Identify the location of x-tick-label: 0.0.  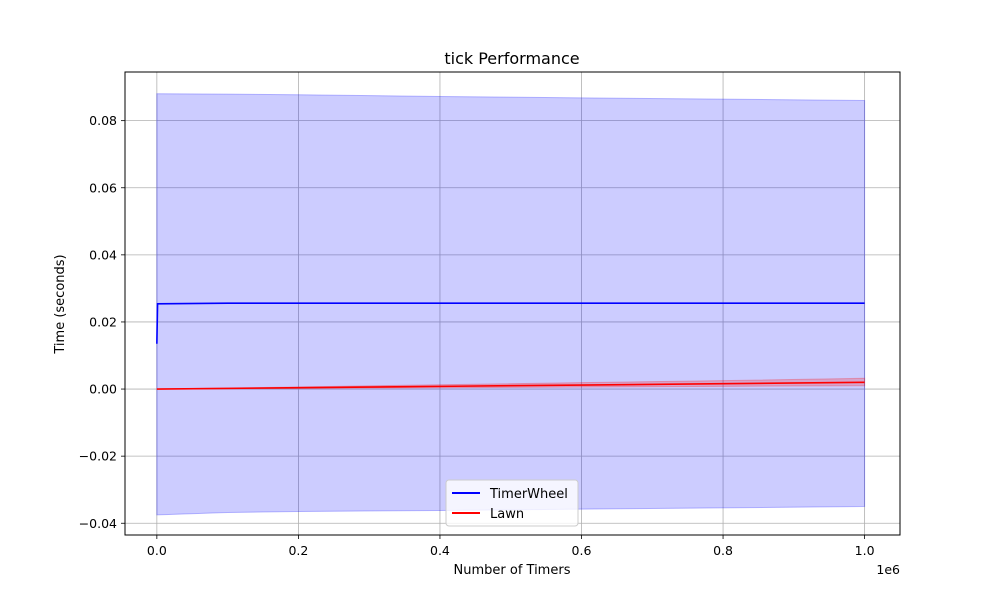
(157, 550).